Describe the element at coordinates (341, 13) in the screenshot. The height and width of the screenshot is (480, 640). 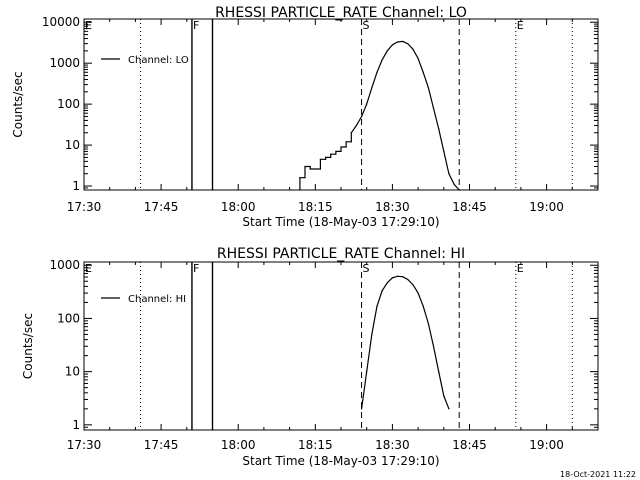
I see `chart-title: RHESSI PARTICLE_RATE Channel: LO` at that location.